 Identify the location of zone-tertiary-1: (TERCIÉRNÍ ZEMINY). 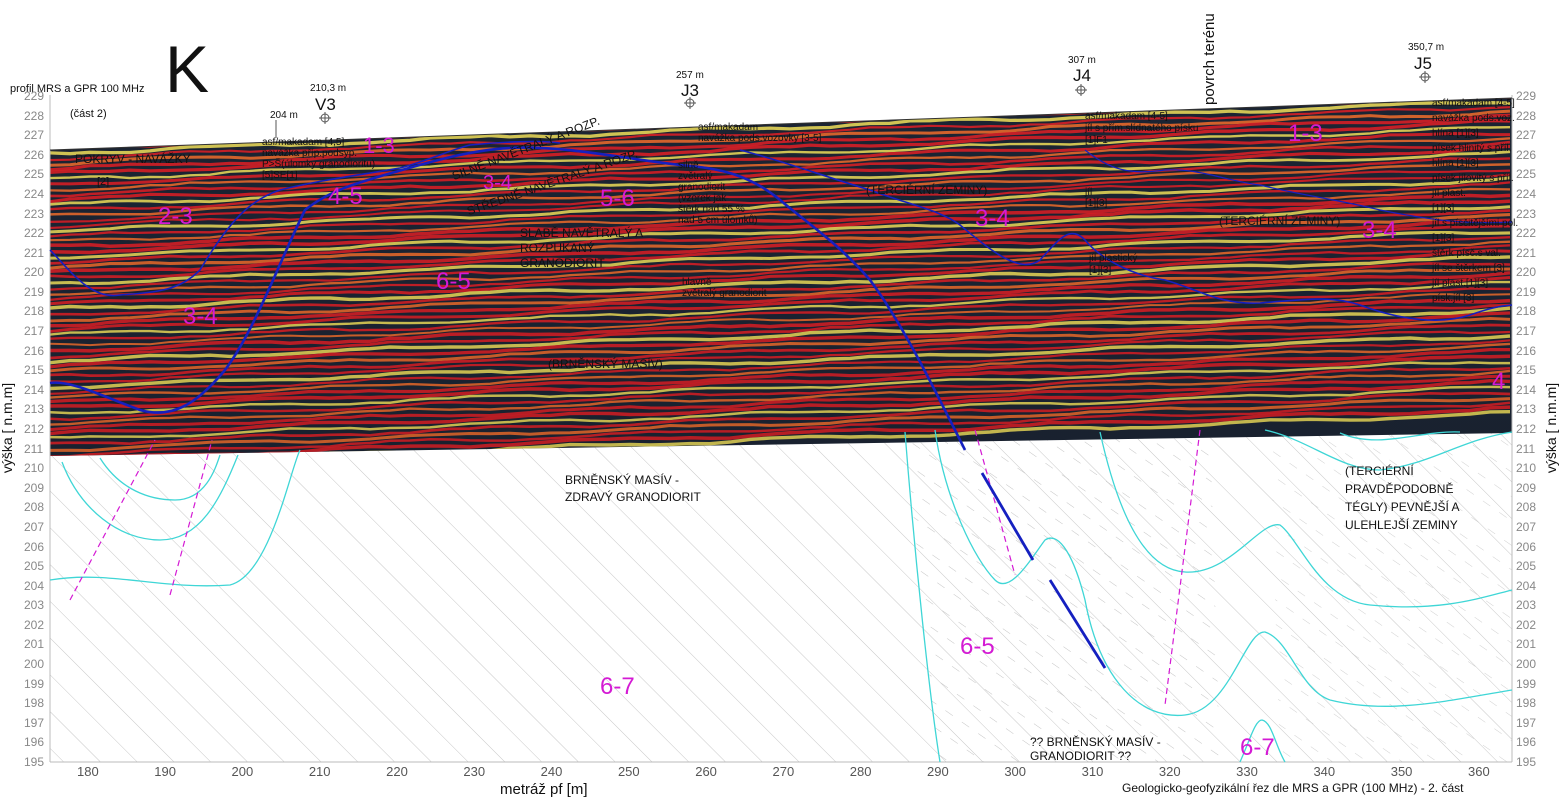
(927, 190).